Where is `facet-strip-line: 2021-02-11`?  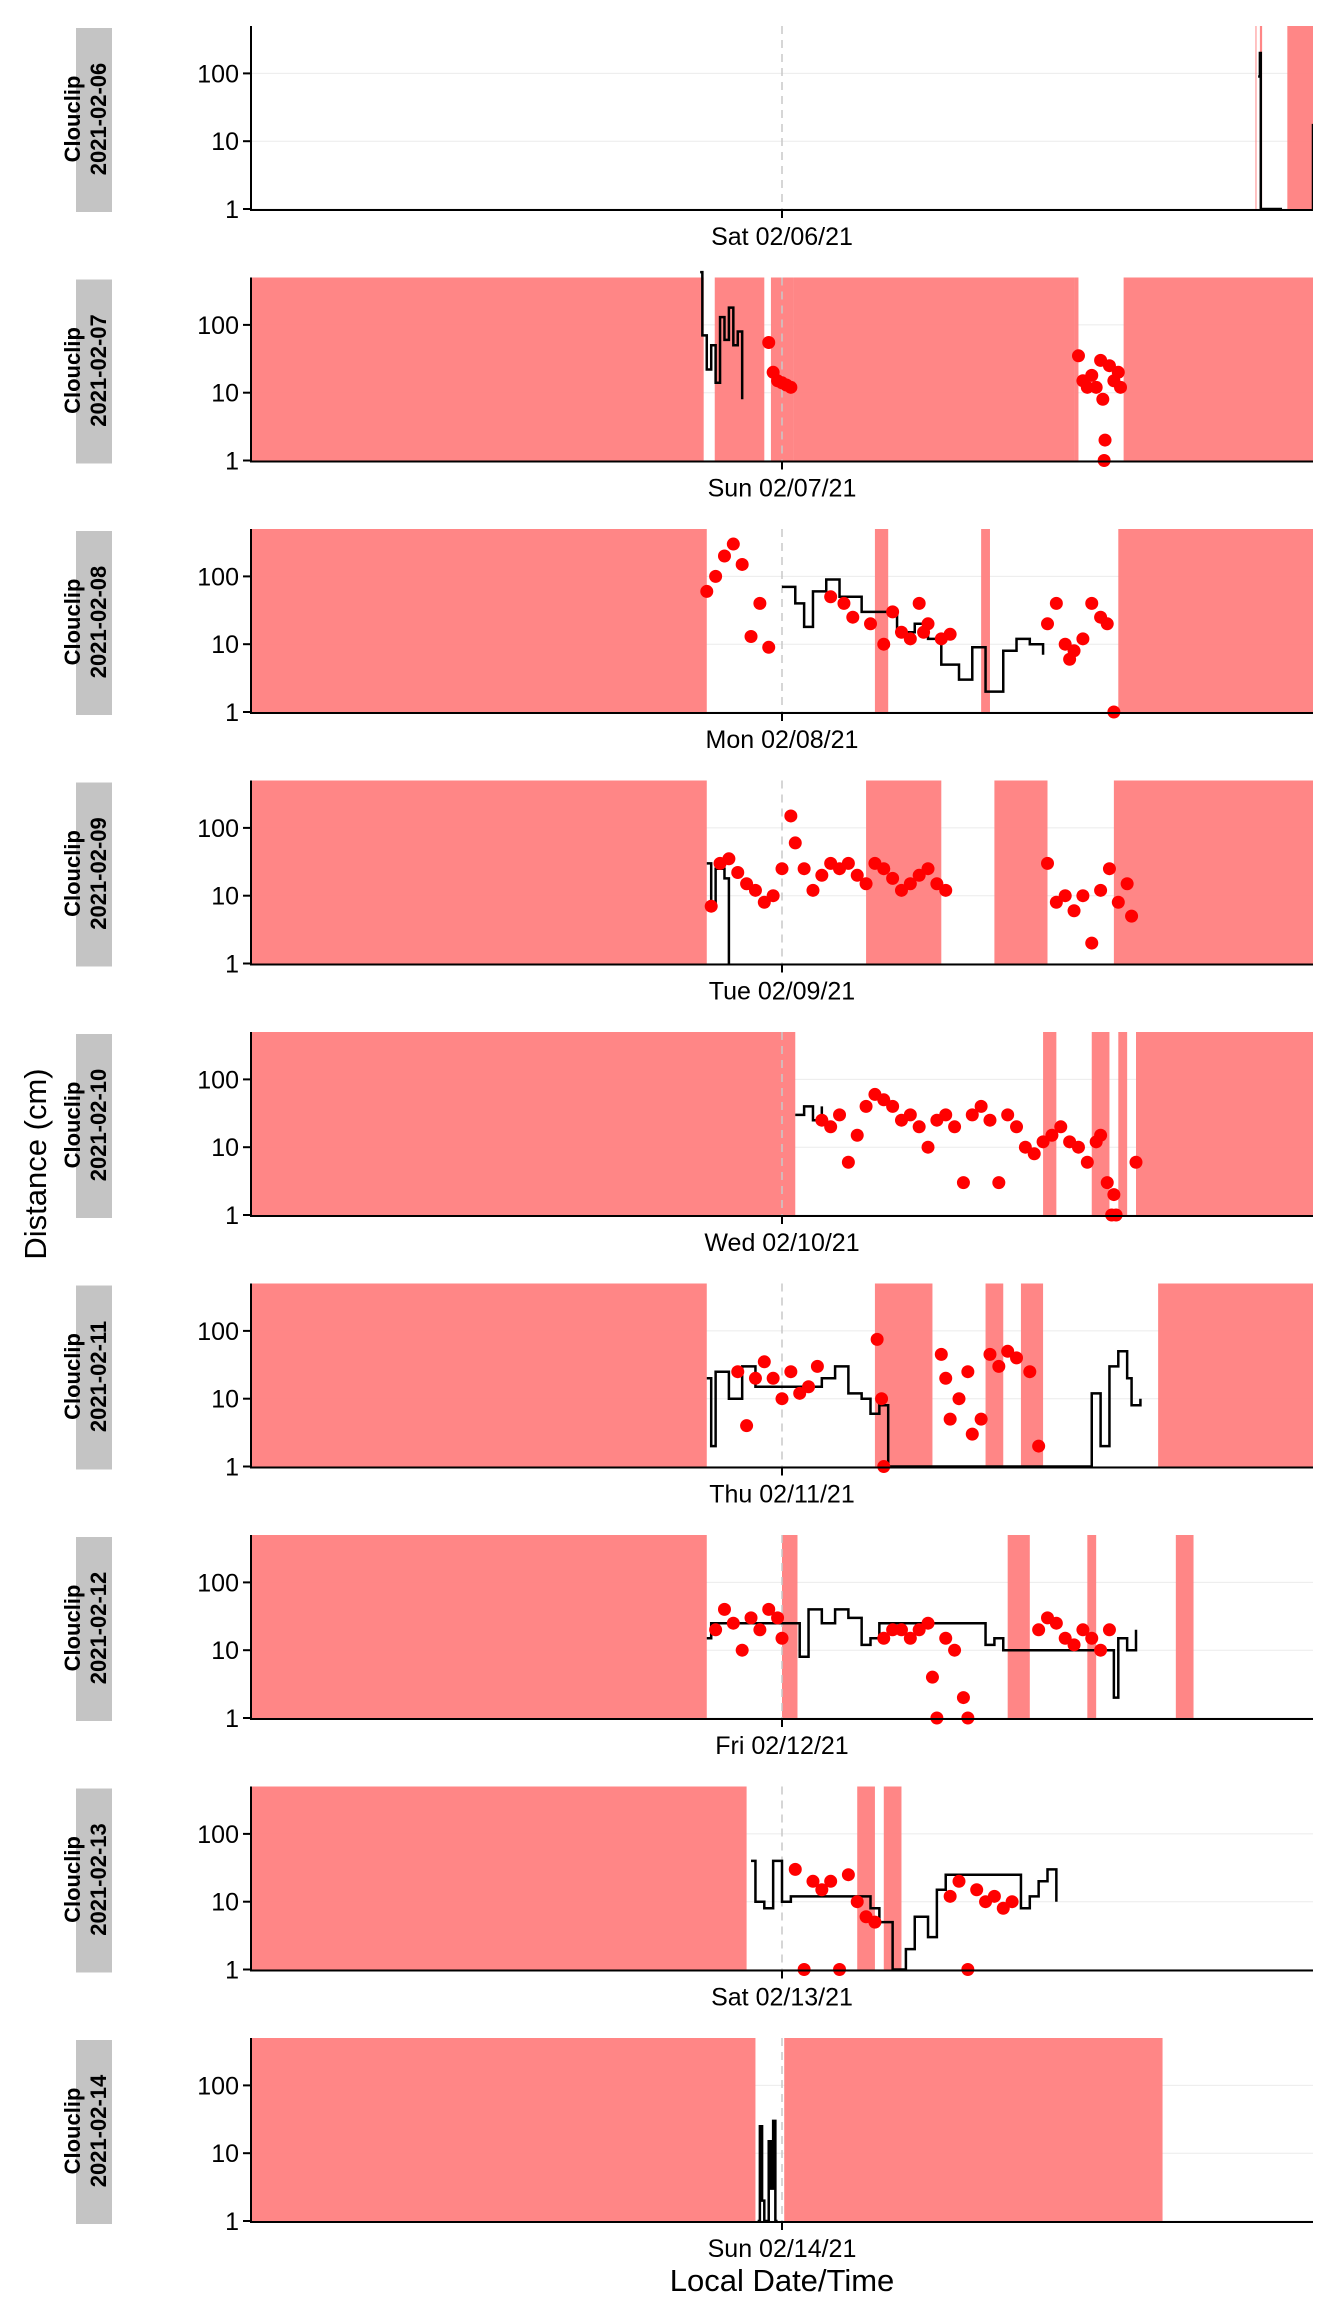
facet-strip-line: 2021-02-11 is located at coordinates (98, 1376).